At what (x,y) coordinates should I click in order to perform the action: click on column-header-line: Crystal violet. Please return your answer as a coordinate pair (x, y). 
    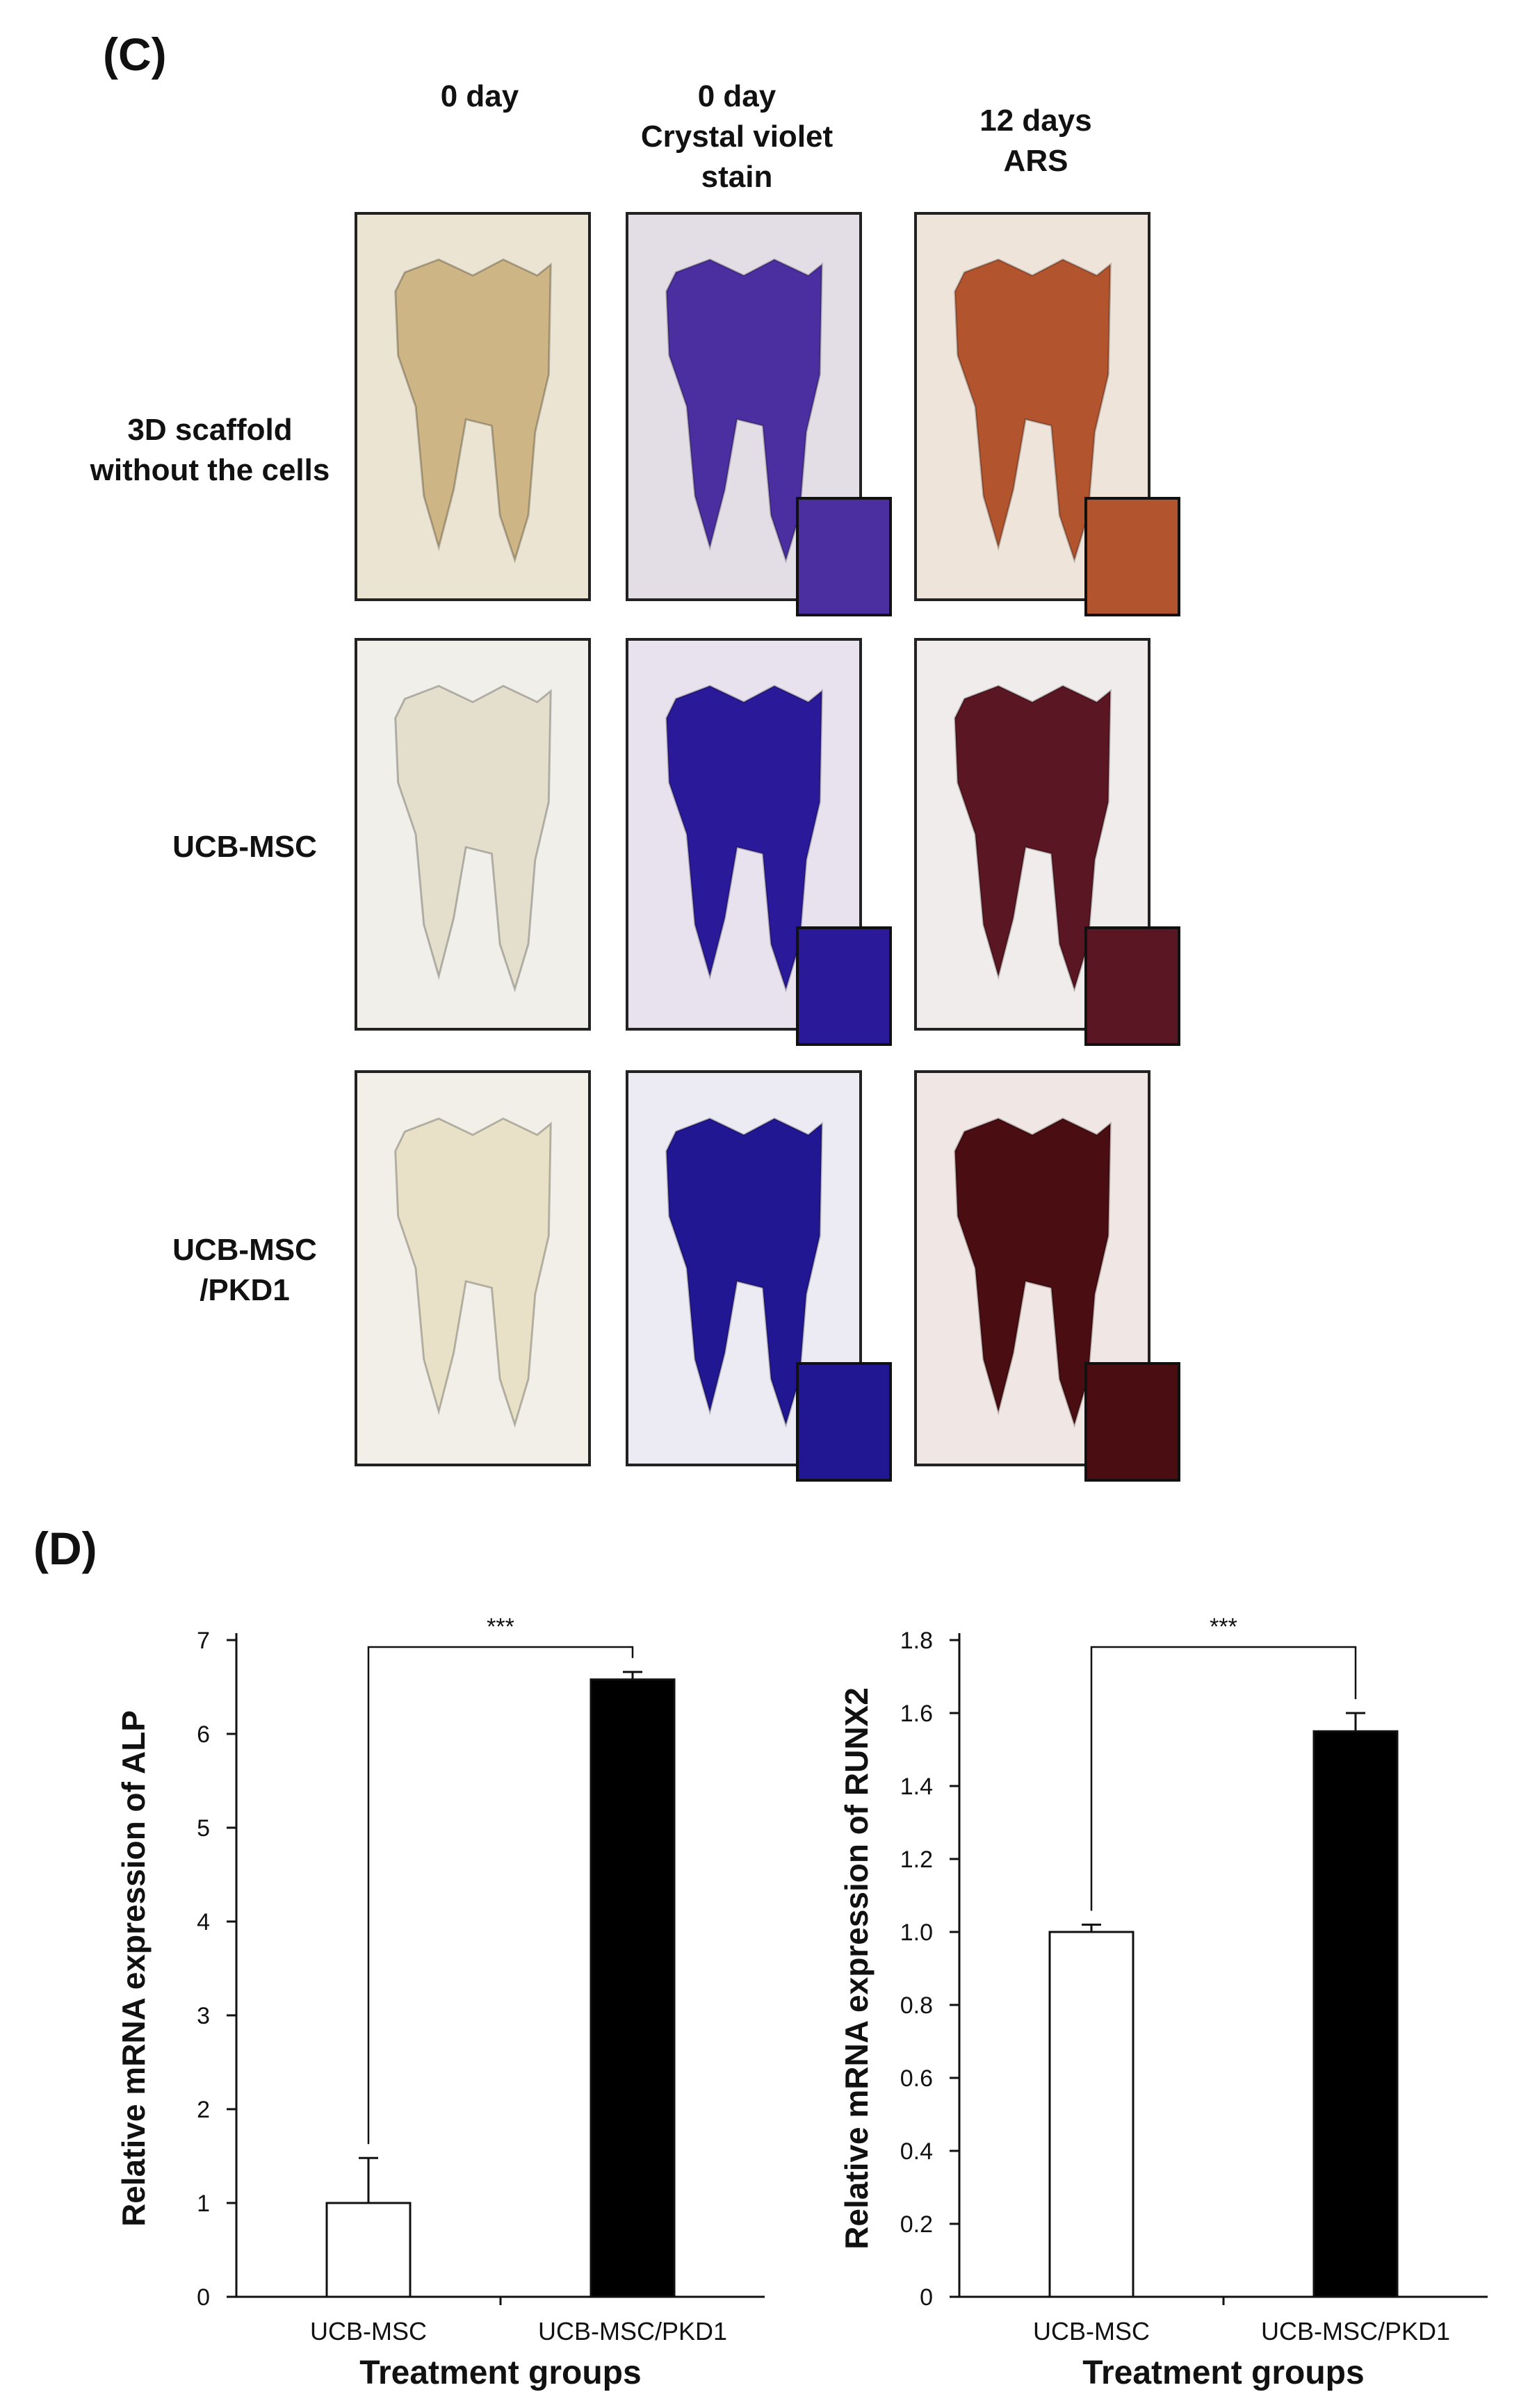
    Looking at the image, I should click on (736, 137).